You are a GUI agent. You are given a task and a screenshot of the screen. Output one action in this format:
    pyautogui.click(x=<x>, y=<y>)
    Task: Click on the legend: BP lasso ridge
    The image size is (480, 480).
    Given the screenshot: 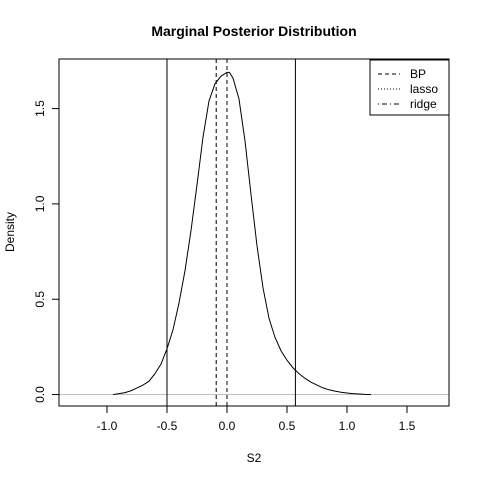 What is the action you would take?
    pyautogui.click(x=409, y=87)
    